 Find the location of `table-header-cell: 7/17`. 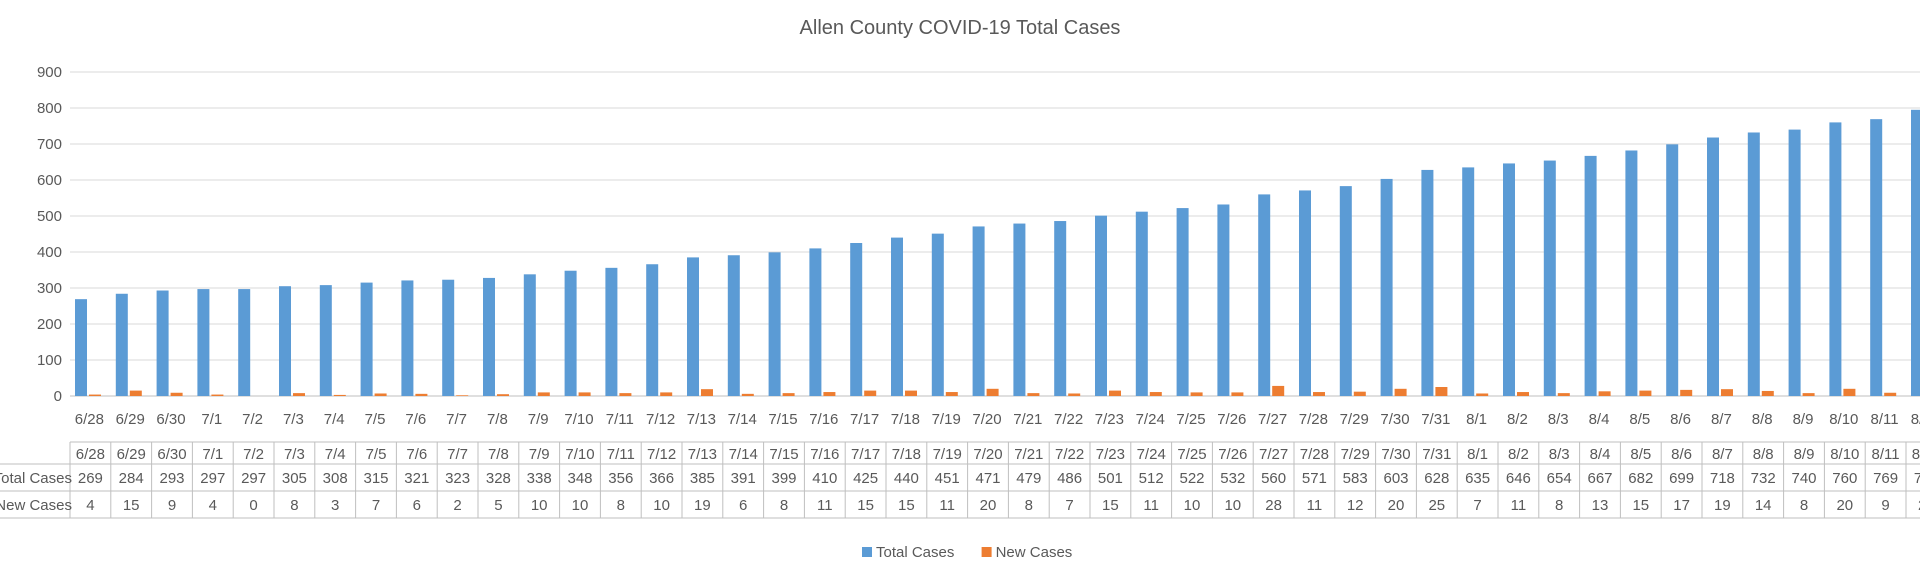

table-header-cell: 7/17 is located at coordinates (865, 454).